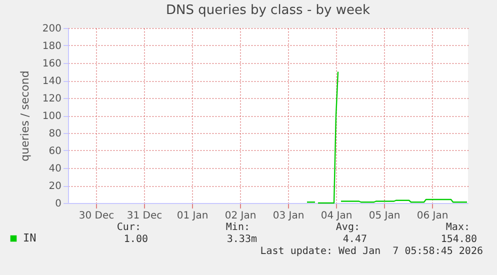  What do you see at coordinates (458, 239) in the screenshot?
I see `text: 154.80` at bounding box center [458, 239].